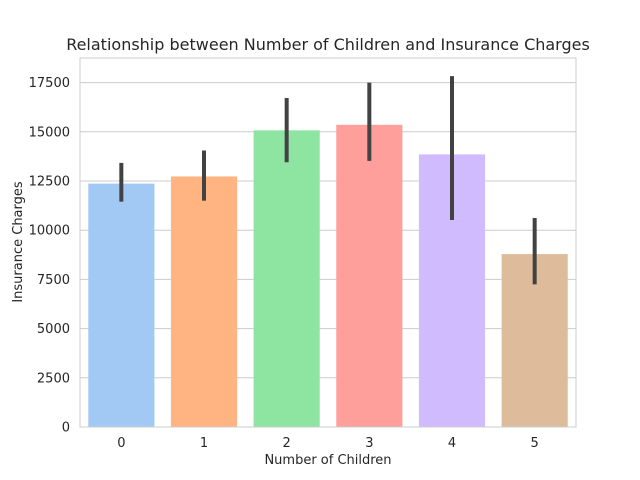 This screenshot has width=640, height=480. What do you see at coordinates (49, 182) in the screenshot?
I see `y-tick-label: 12500` at bounding box center [49, 182].